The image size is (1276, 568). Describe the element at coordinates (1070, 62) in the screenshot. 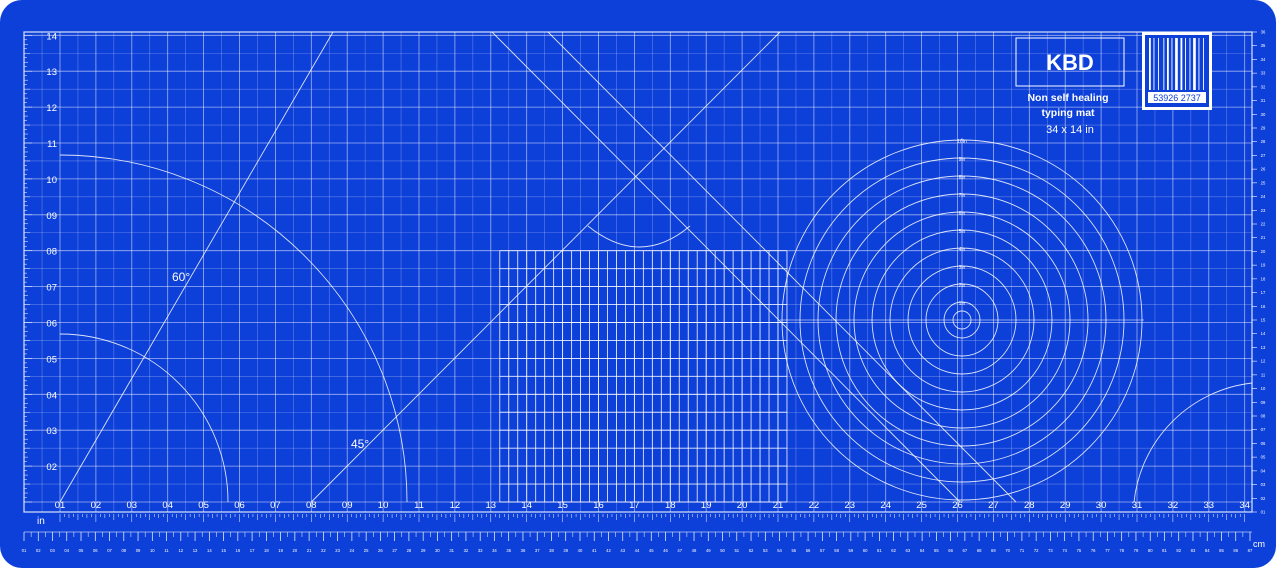

I see `brand-logo: KBD` at that location.